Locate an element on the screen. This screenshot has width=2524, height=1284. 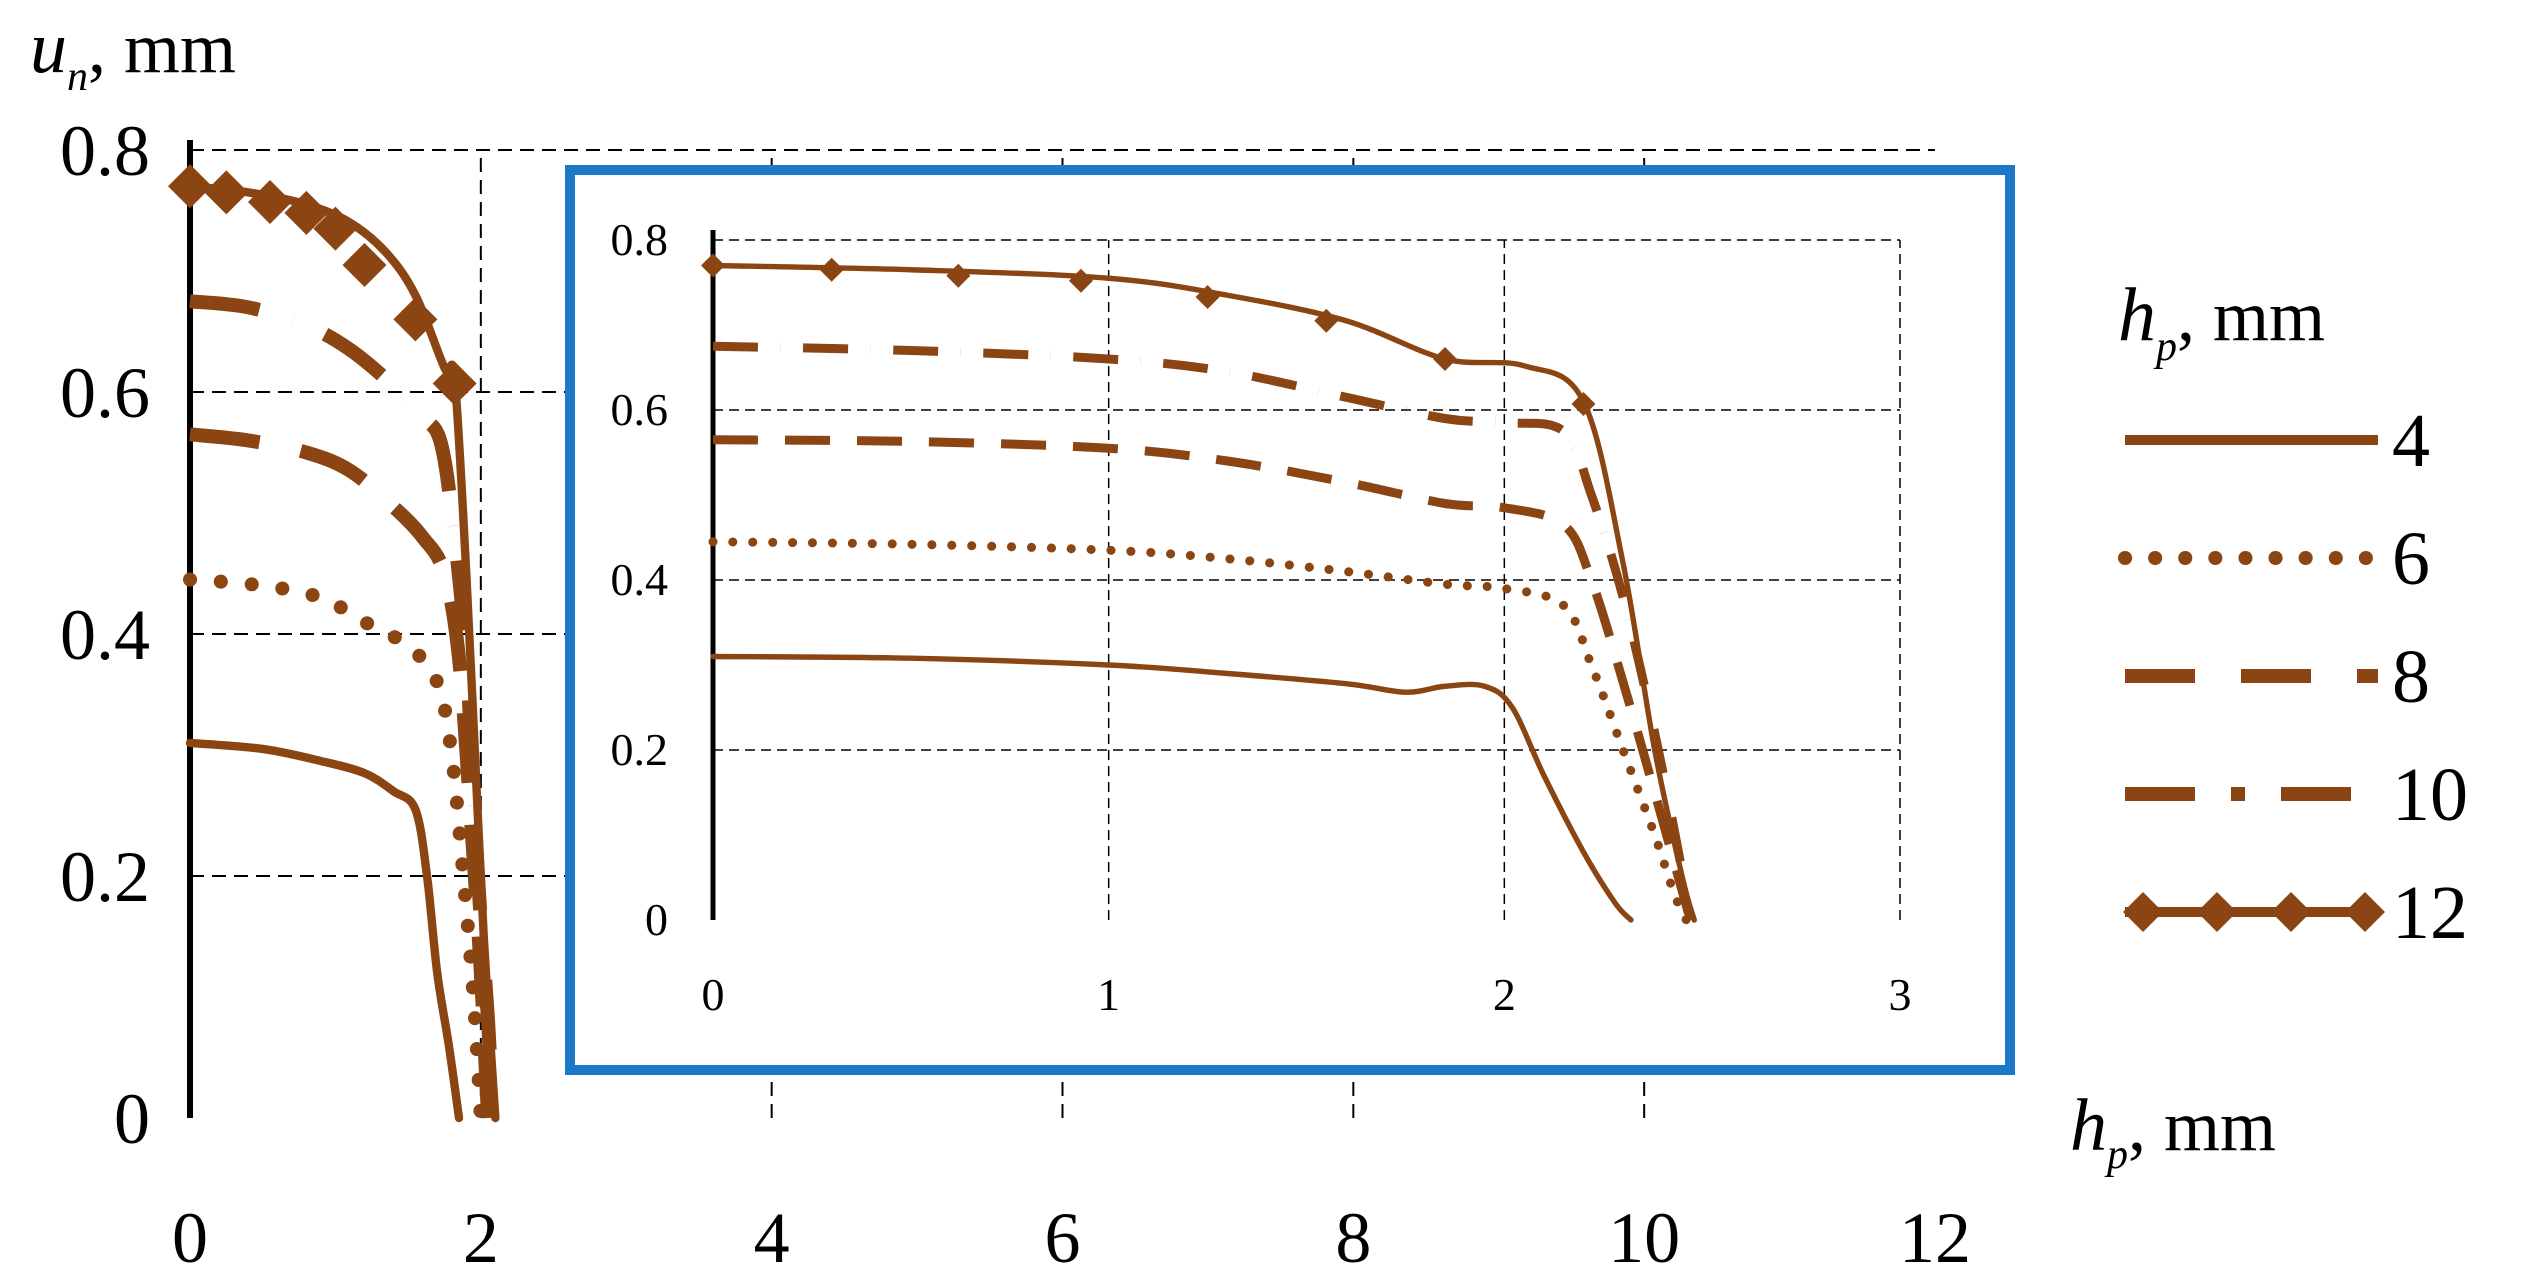
main-series-8-line is located at coordinates (342, 773).